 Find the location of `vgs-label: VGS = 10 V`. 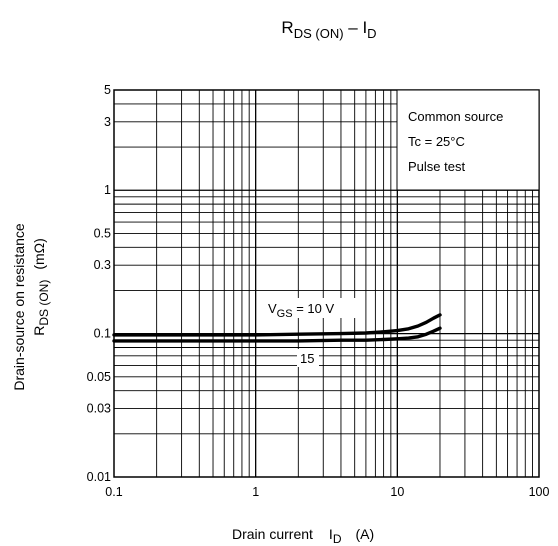

vgs-label: VGS = 10 V is located at coordinates (301, 310).